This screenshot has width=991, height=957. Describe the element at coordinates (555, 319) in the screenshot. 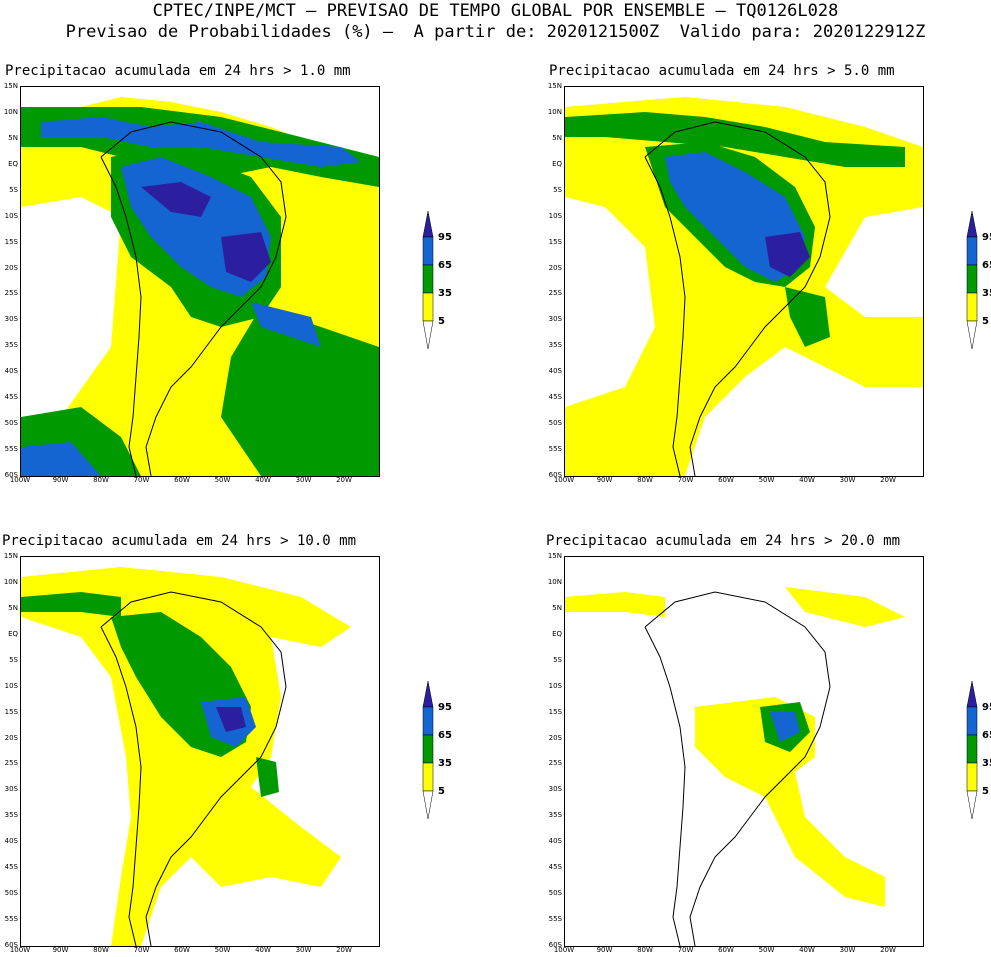

I see `lat-label: 30S` at that location.